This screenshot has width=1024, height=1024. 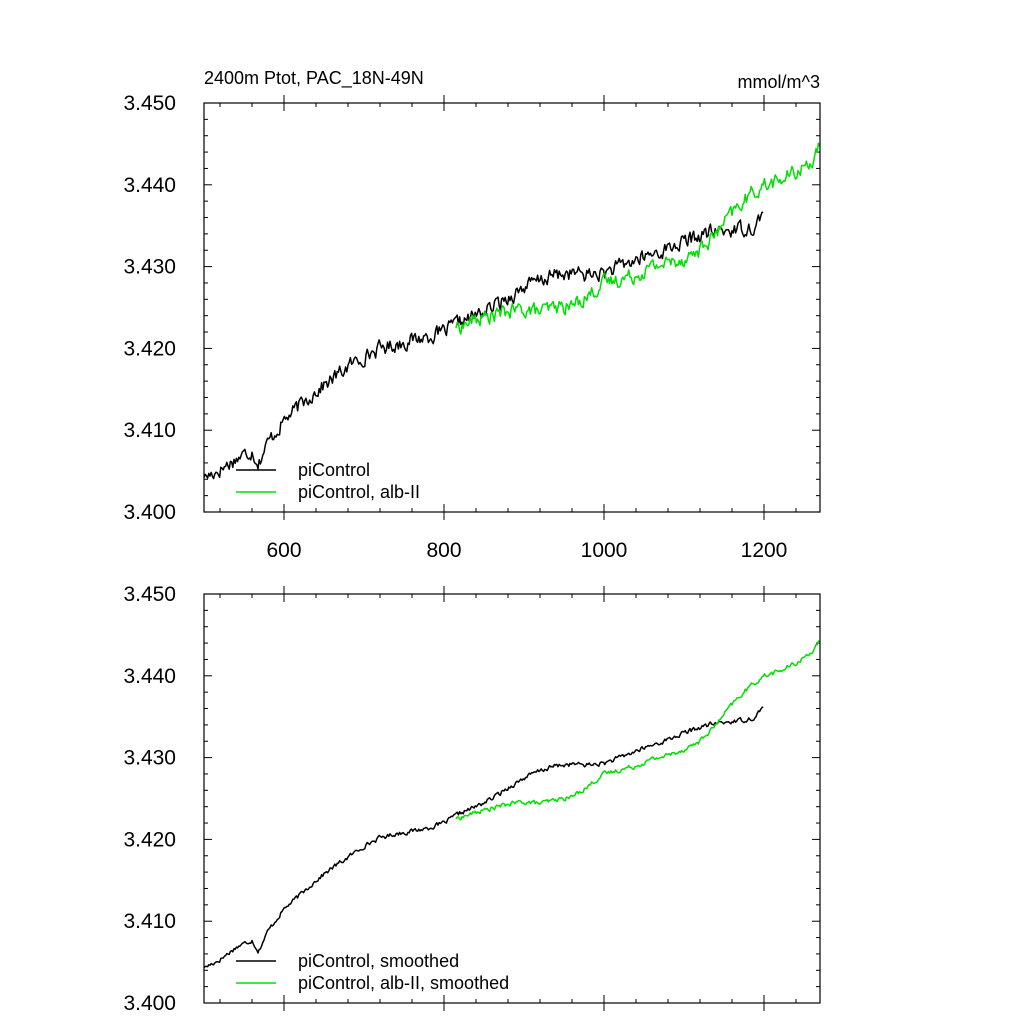 What do you see at coordinates (443, 550) in the screenshot?
I see `x-tick-label: 800` at bounding box center [443, 550].